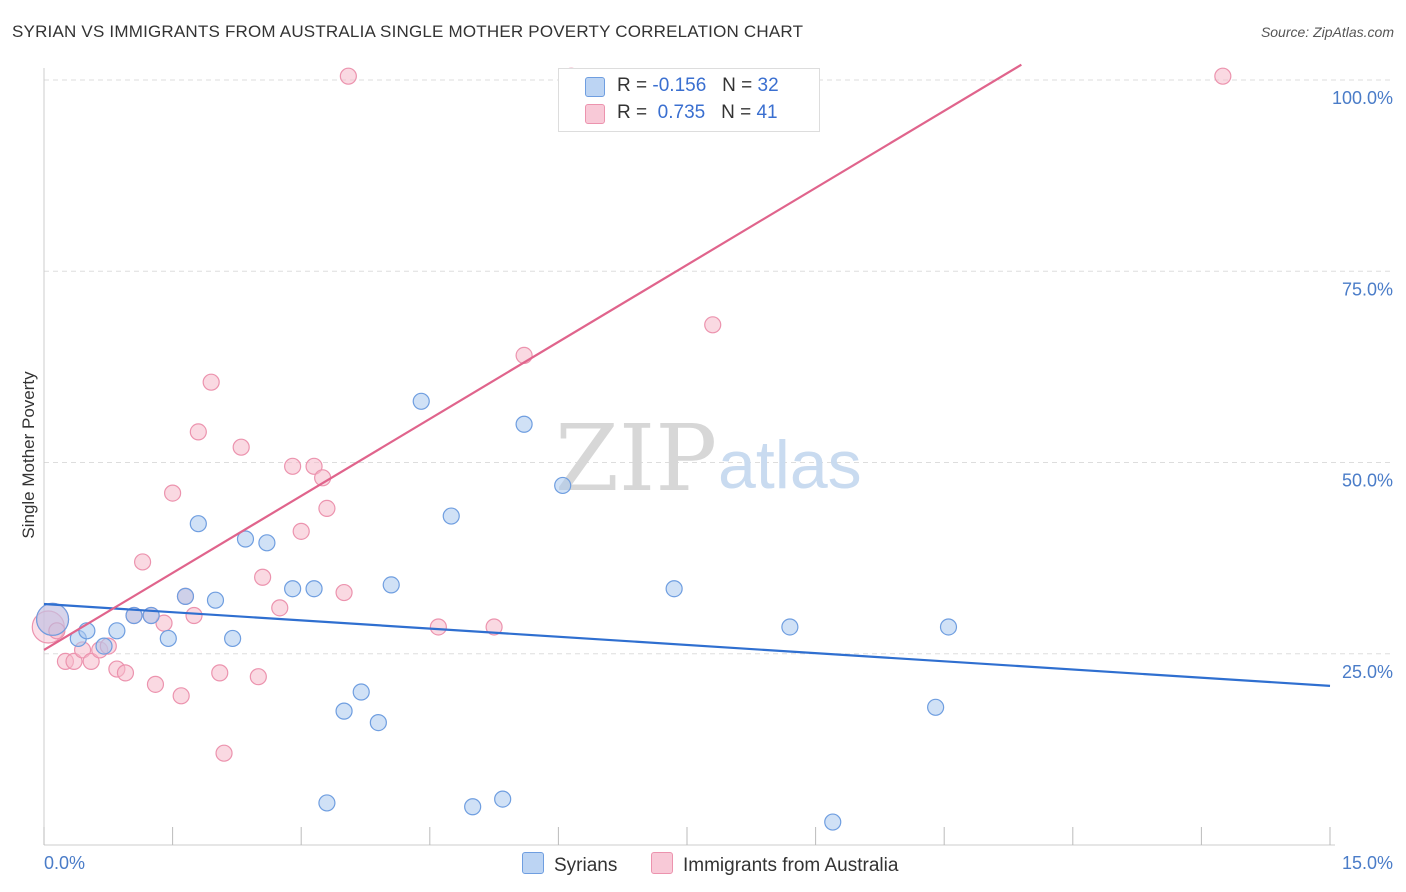 Image resolution: width=1406 pixels, height=892 pixels. Describe the element at coordinates (636, 458) in the screenshot. I see `watermark-zip: ZIP` at that location.